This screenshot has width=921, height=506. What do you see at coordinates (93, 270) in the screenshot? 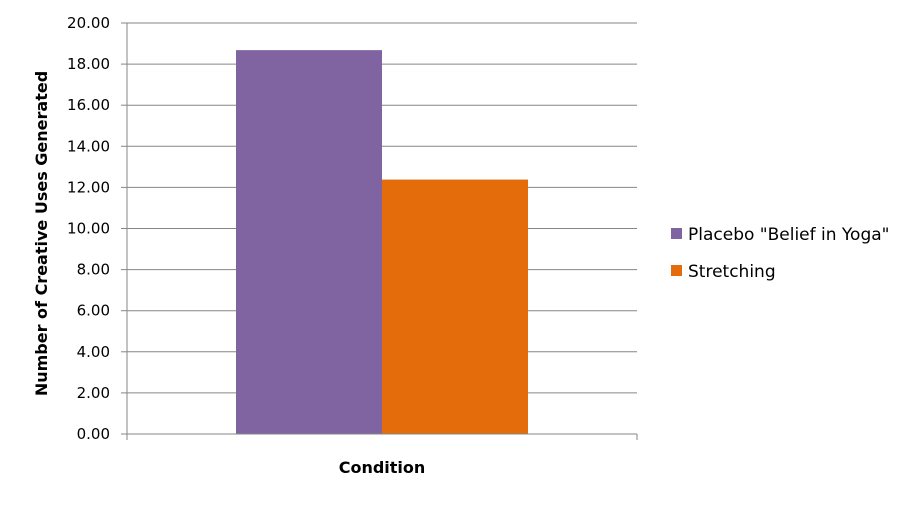
I see `y-tick-label: 8.00` at bounding box center [93, 270].